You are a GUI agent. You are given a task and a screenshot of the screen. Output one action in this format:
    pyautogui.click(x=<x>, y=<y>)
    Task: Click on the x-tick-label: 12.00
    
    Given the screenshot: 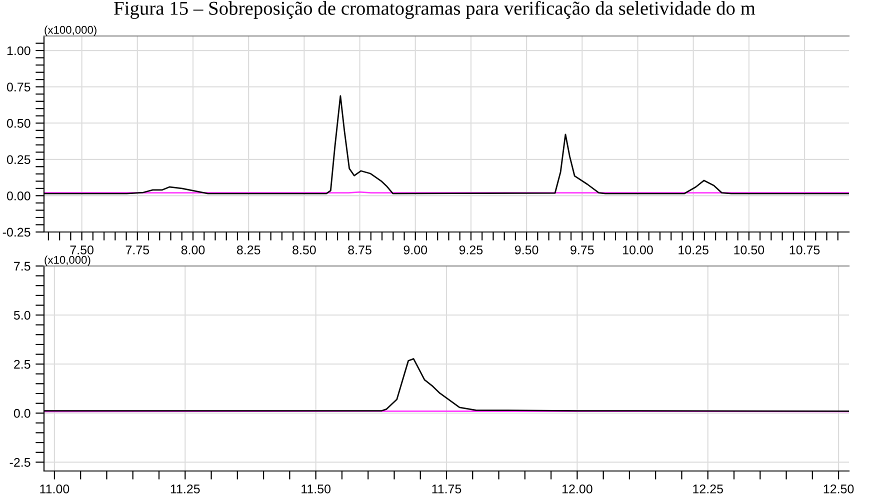 What is the action you would take?
    pyautogui.click(x=577, y=489)
    